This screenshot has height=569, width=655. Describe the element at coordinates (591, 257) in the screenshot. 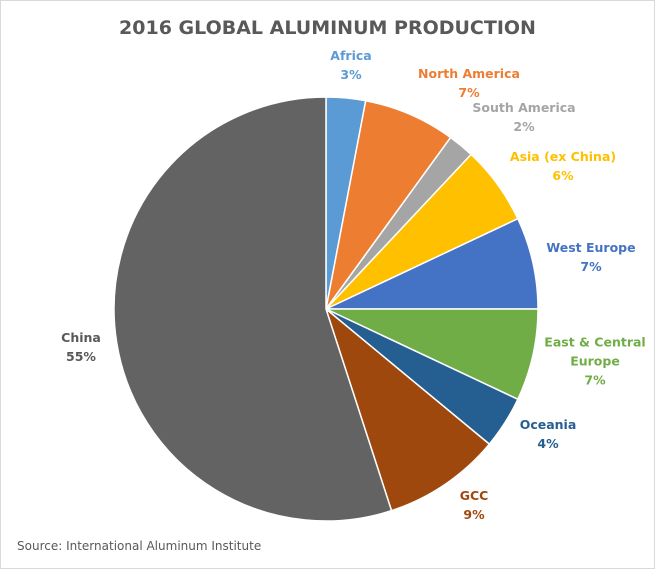

I see `data-label: West Europe 7%` at that location.